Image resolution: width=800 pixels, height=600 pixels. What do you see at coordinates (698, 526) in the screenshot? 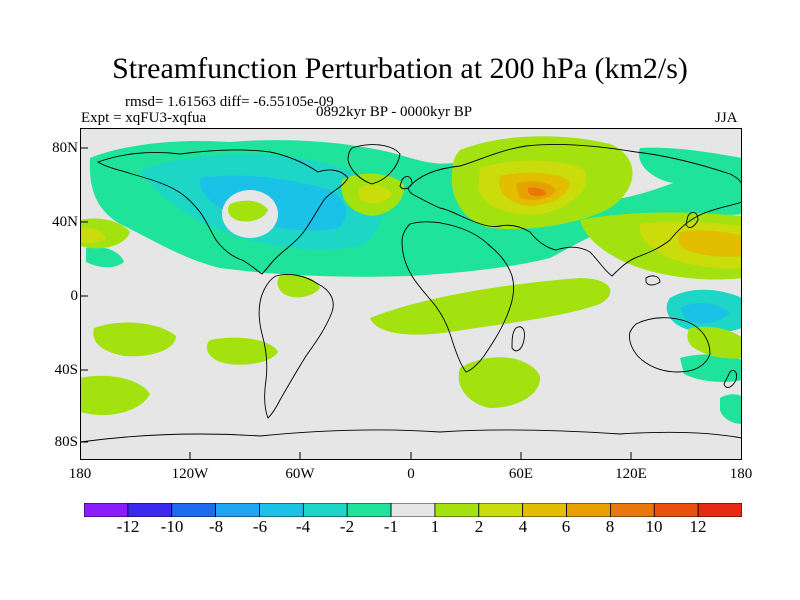
I see `colorbar-label: 12` at bounding box center [698, 526].